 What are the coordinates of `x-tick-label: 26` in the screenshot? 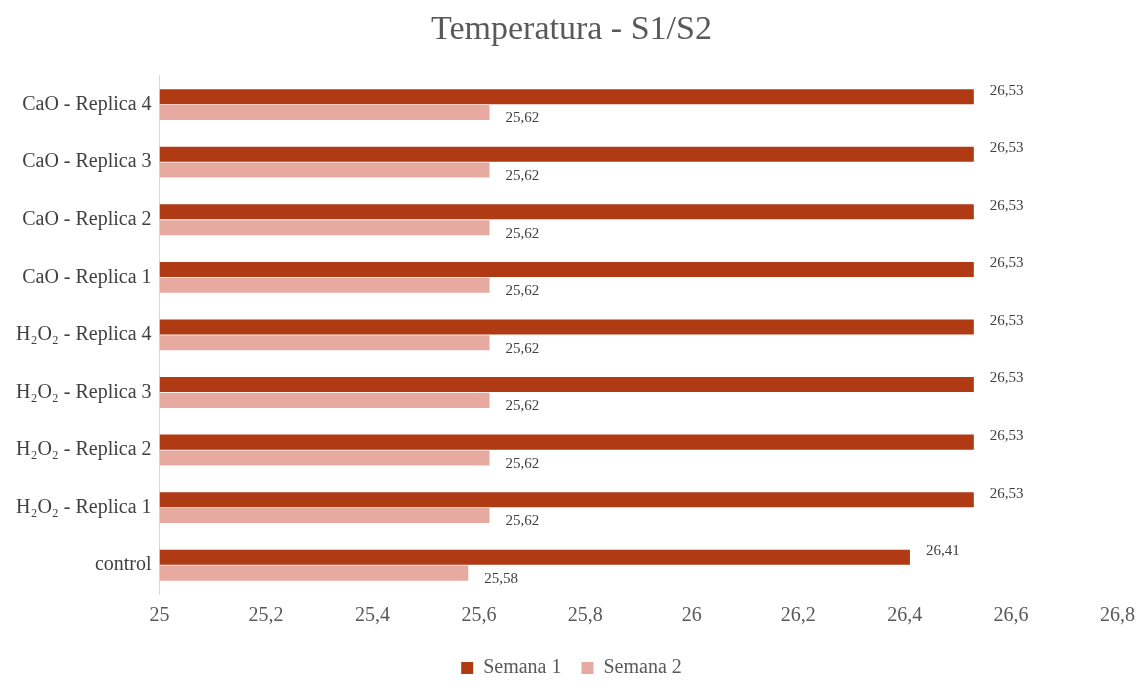 It's located at (691, 614).